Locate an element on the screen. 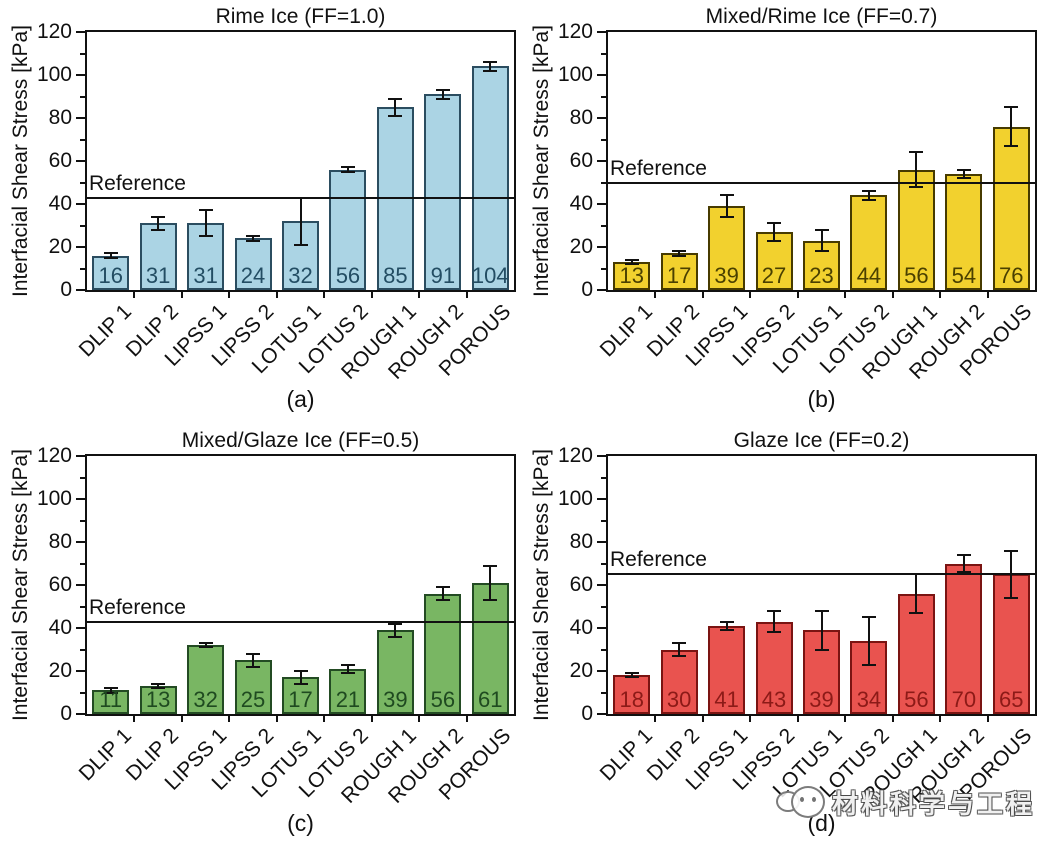 Image resolution: width=1042 pixels, height=848 pixels. y-tick-label: 0 is located at coordinates (587, 289).